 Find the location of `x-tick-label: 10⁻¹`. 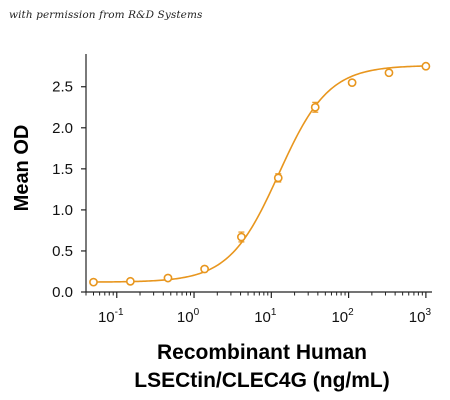

x-tick-label: 10⁻¹ is located at coordinates (111, 316).